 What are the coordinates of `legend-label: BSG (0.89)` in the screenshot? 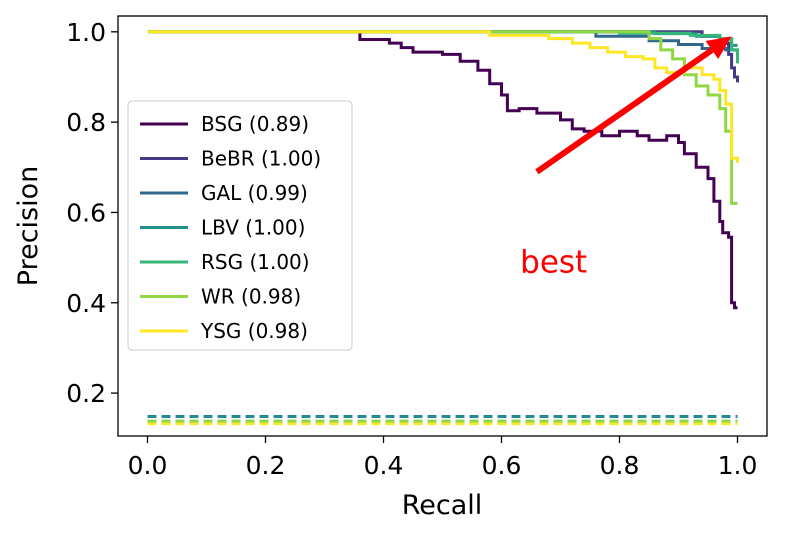 It's located at (255, 124).